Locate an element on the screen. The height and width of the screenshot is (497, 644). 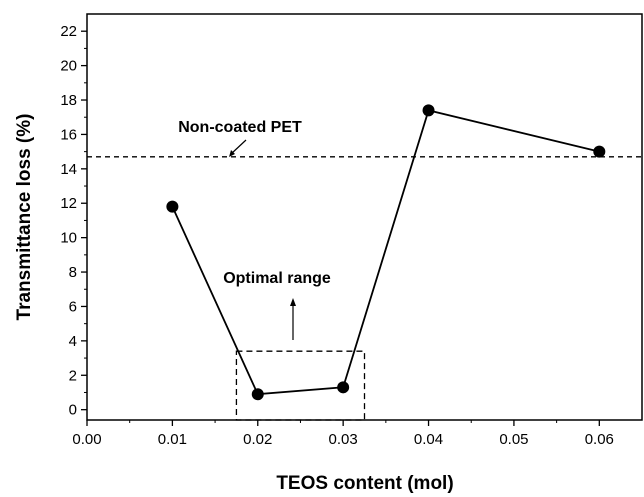
annotations: Non-coated PET Optimal range is located at coordinates (254, 229).